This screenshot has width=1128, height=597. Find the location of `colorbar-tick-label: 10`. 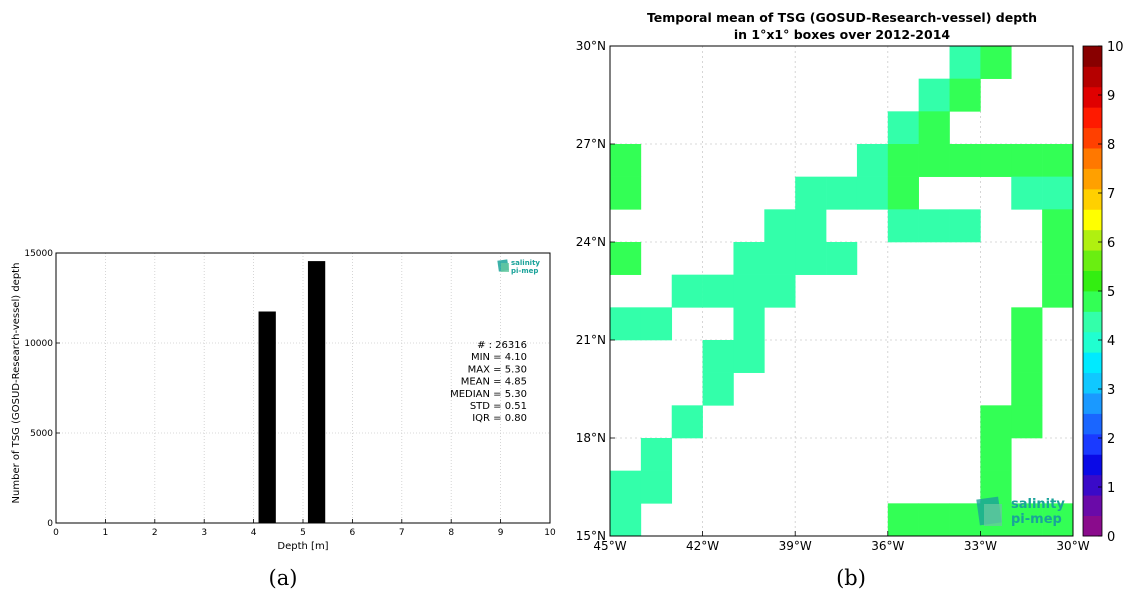

colorbar-tick-label: 10 is located at coordinates (1115, 47).